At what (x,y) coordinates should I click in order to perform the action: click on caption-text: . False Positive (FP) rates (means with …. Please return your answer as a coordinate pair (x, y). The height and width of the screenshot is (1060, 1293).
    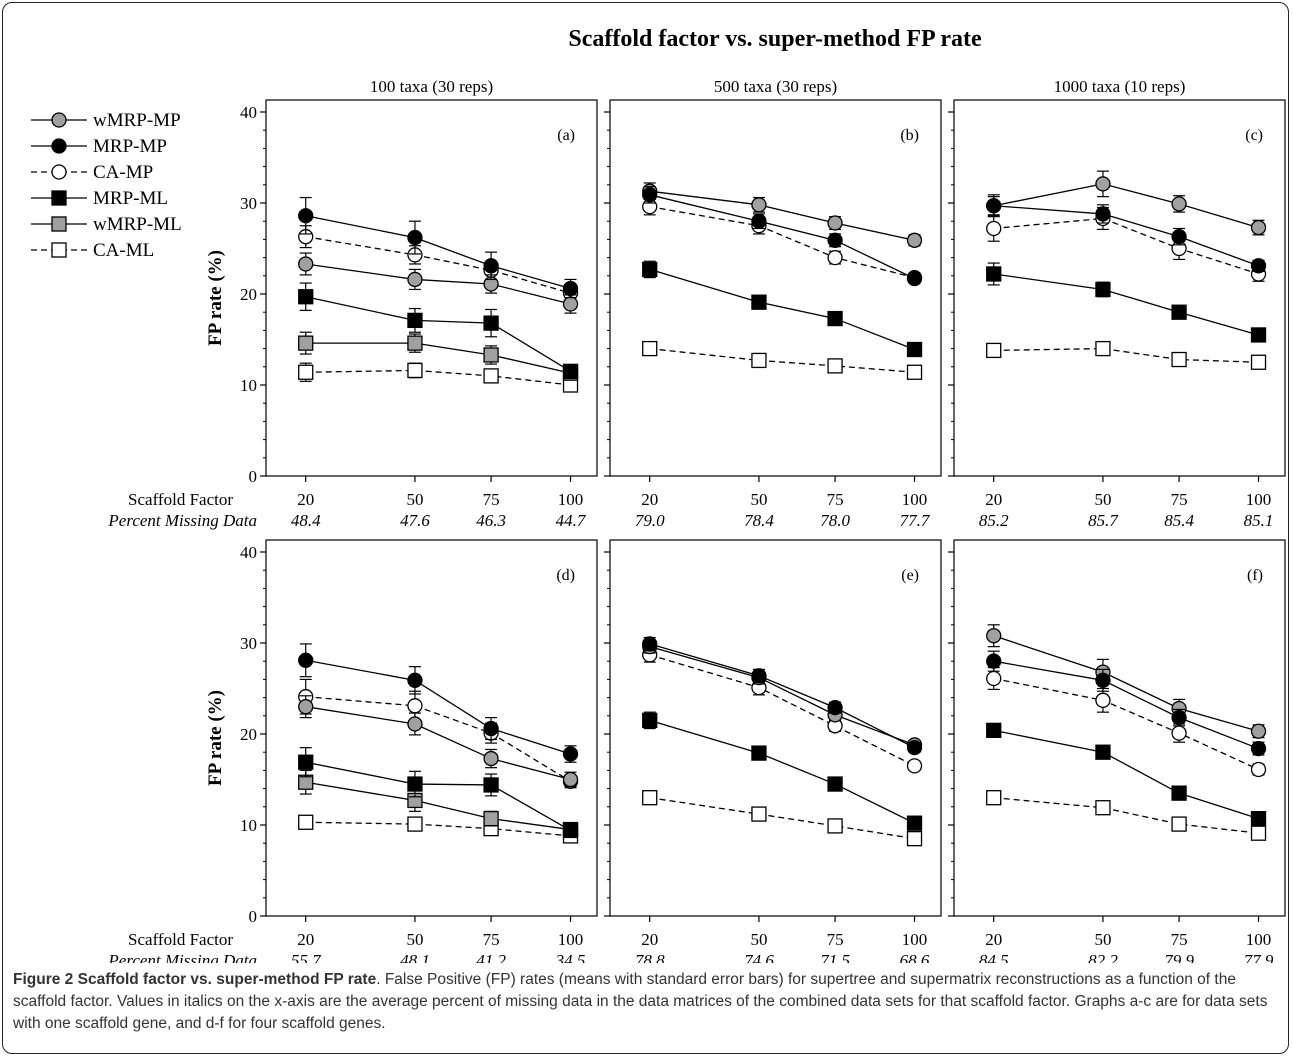
    Looking at the image, I should click on (640, 1001).